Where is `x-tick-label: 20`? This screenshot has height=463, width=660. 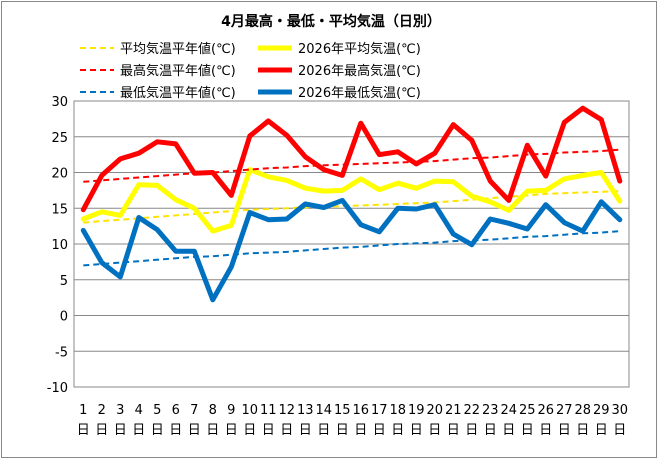 x-tick-label: 20 is located at coordinates (434, 410).